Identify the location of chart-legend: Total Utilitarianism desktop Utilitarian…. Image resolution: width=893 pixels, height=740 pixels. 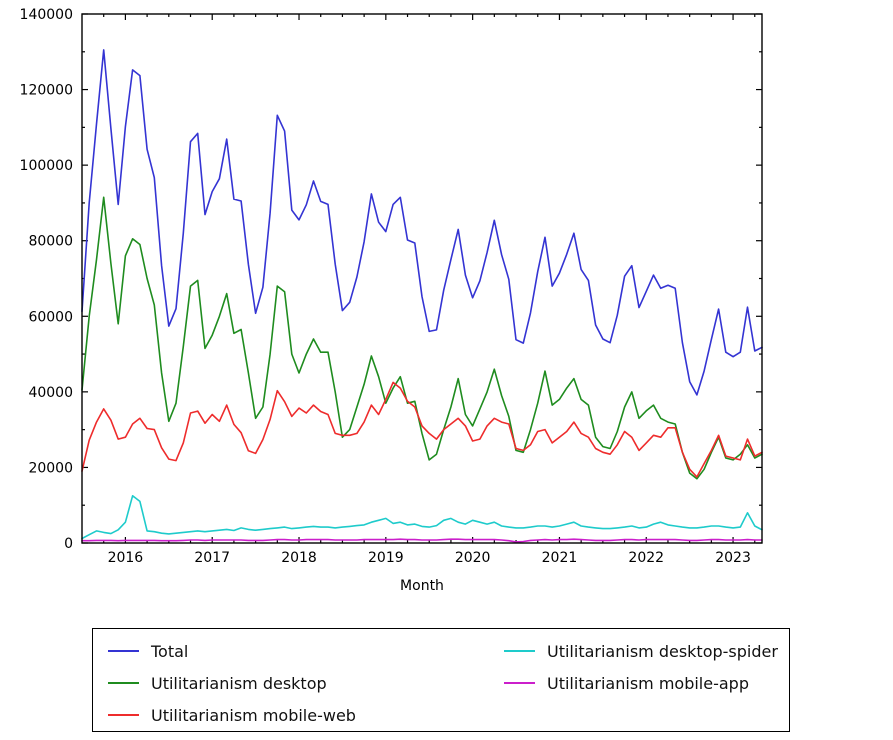
(441, 680).